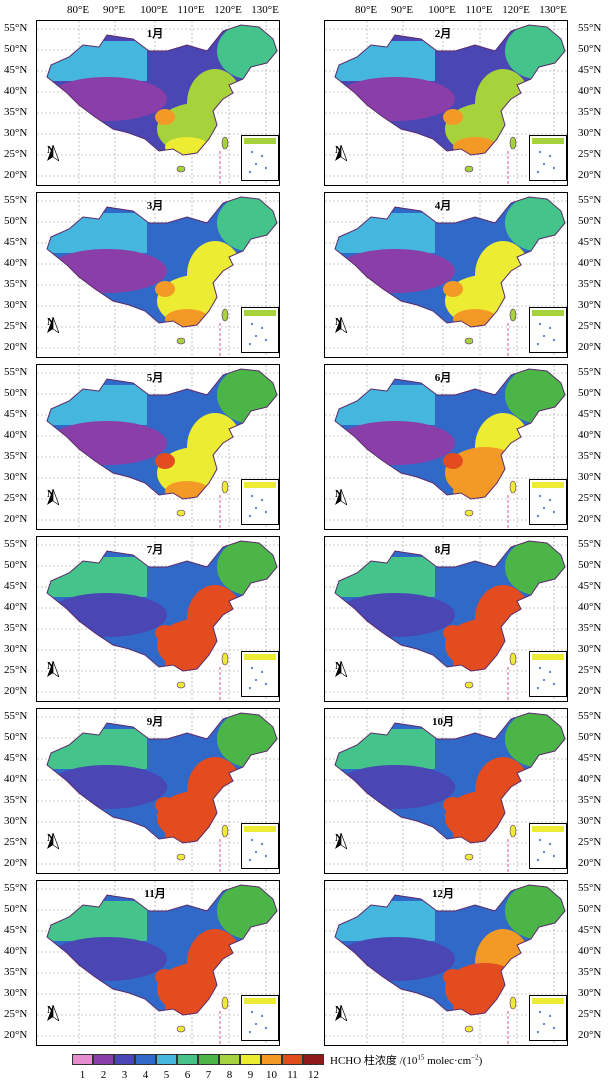 Image resolution: width=616 pixels, height=1088 pixels. Describe the element at coordinates (166, 1075) in the screenshot. I see `legend-tick-label: 5` at that location.